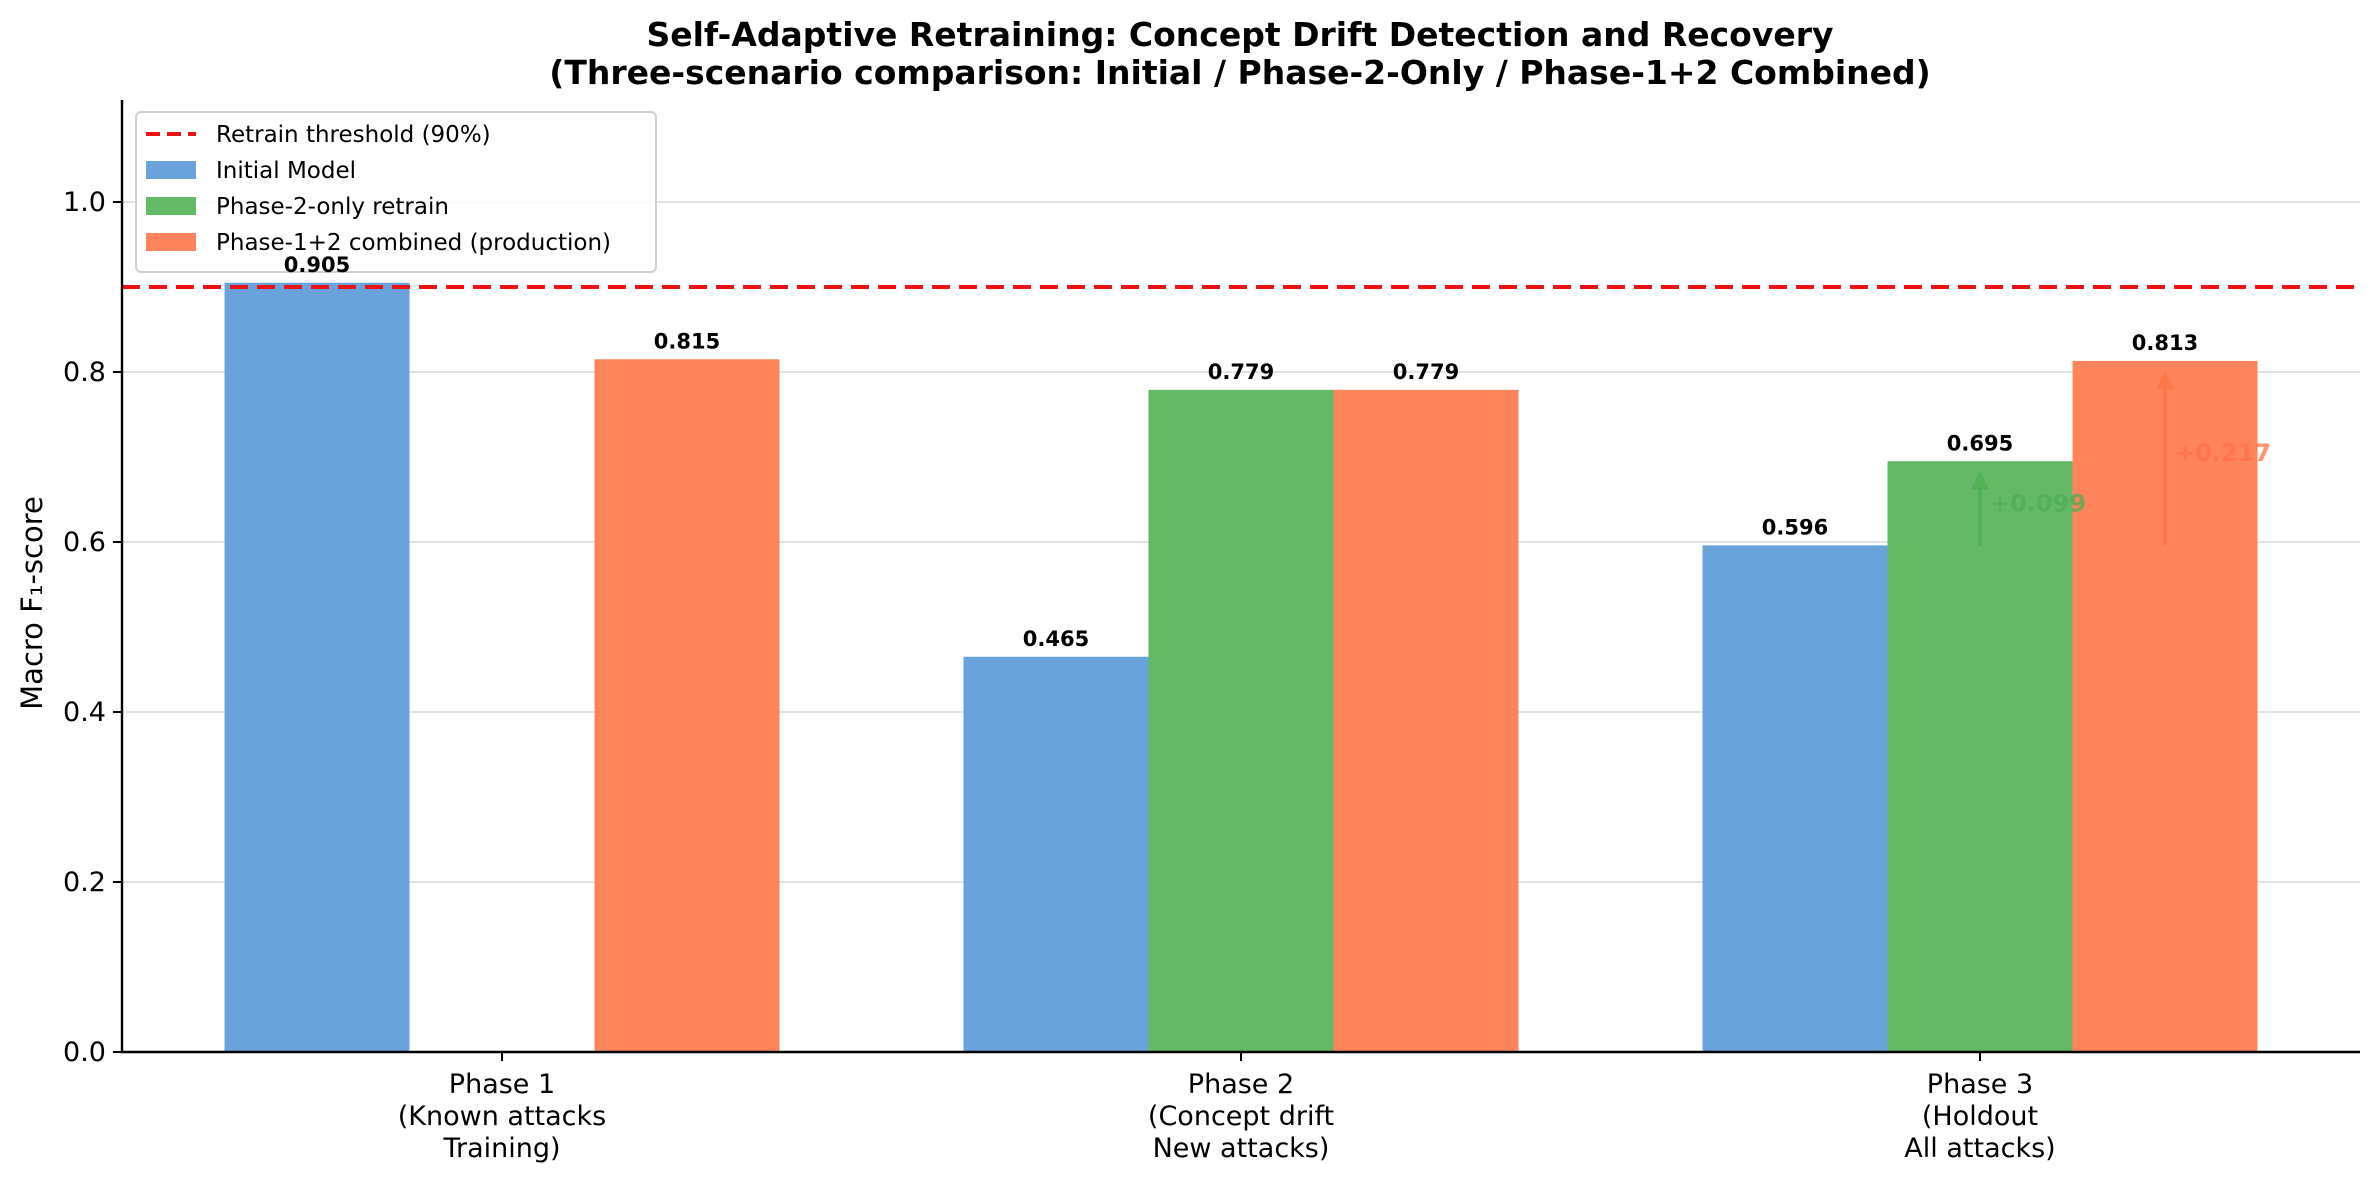 The image size is (2380, 1190). What do you see at coordinates (2121, 458) in the screenshot?
I see `annotations: +0.099 +0.217` at bounding box center [2121, 458].